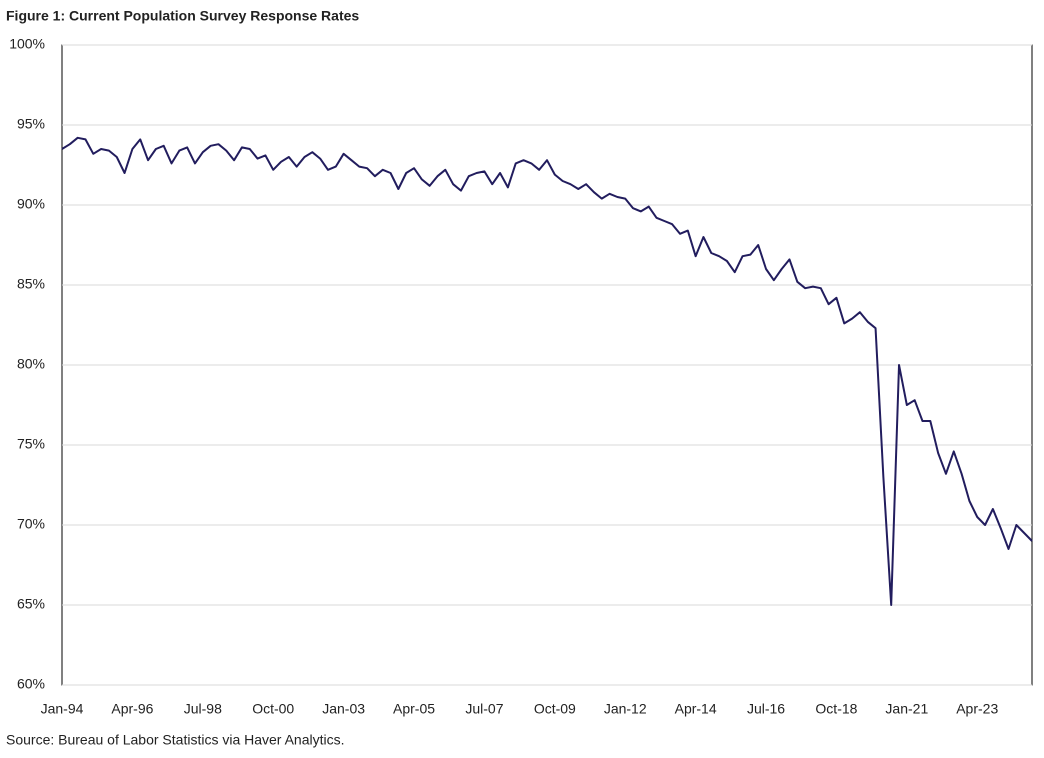 This screenshot has width=1044, height=758. I want to click on x-tick-label: Jan-21, so click(906, 709).